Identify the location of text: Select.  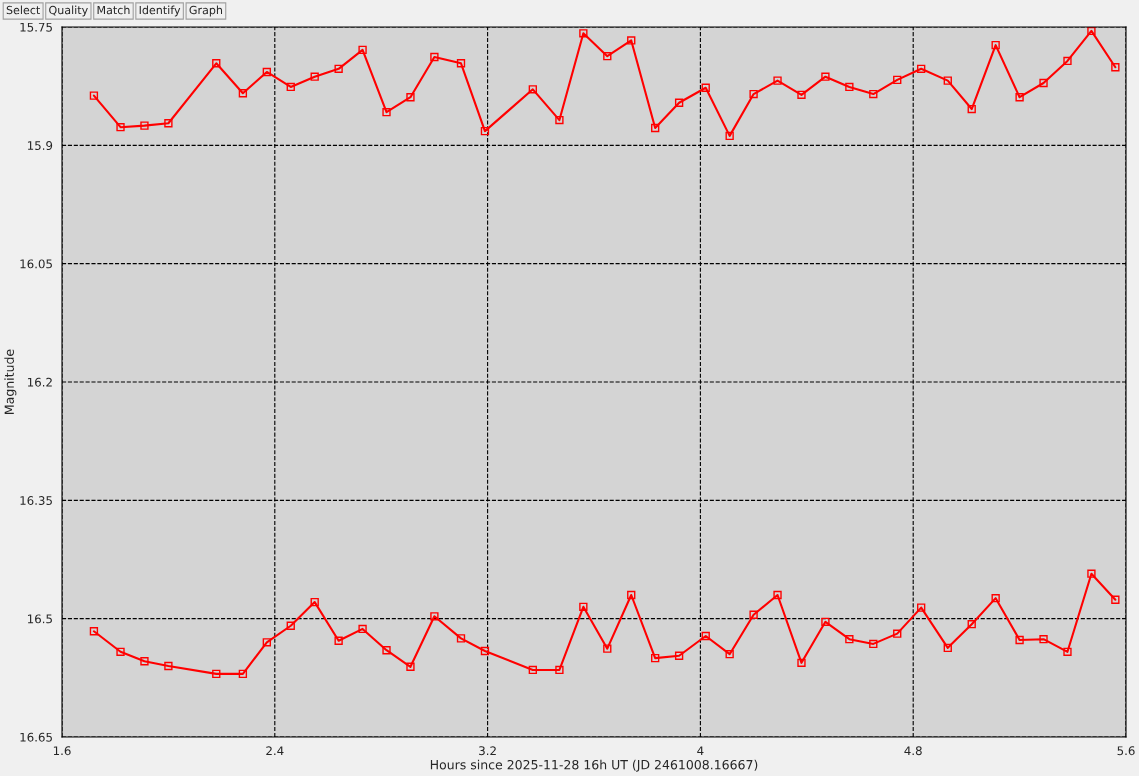
(23, 10).